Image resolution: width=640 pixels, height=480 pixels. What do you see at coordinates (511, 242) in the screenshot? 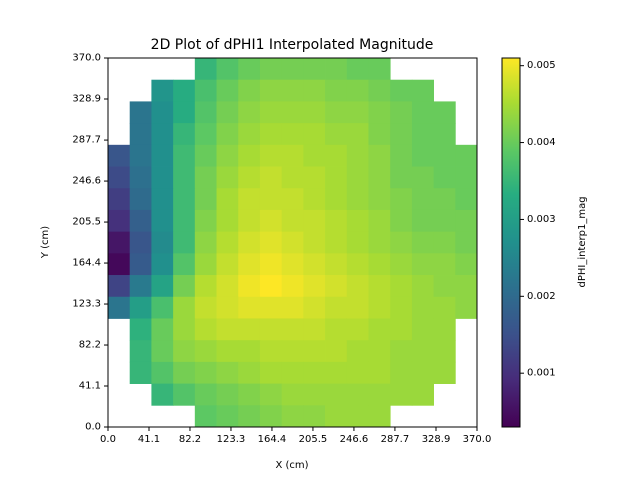
I see `colorbar-gradient` at bounding box center [511, 242].